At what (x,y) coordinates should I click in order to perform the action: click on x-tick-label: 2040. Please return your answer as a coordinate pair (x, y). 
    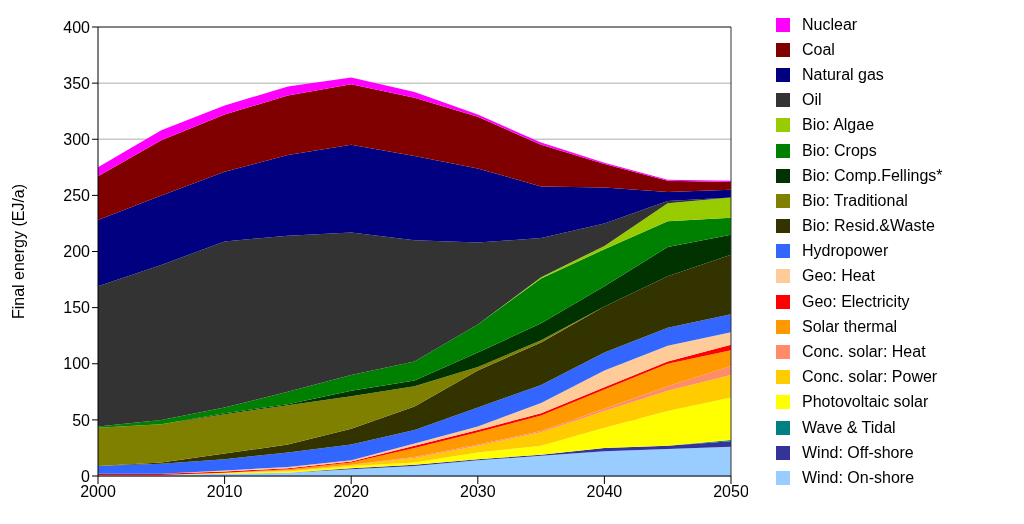
    Looking at the image, I should click on (604, 492).